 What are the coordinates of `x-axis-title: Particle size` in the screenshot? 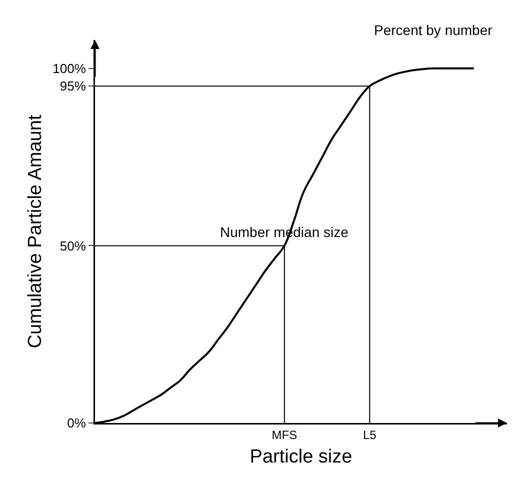 It's located at (301, 457).